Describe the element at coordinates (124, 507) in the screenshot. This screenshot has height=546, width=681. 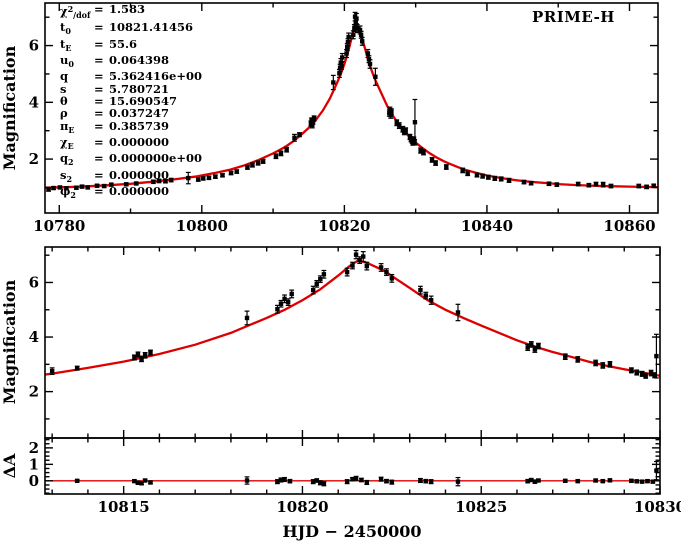
I see `x-tick-label: 10815` at that location.